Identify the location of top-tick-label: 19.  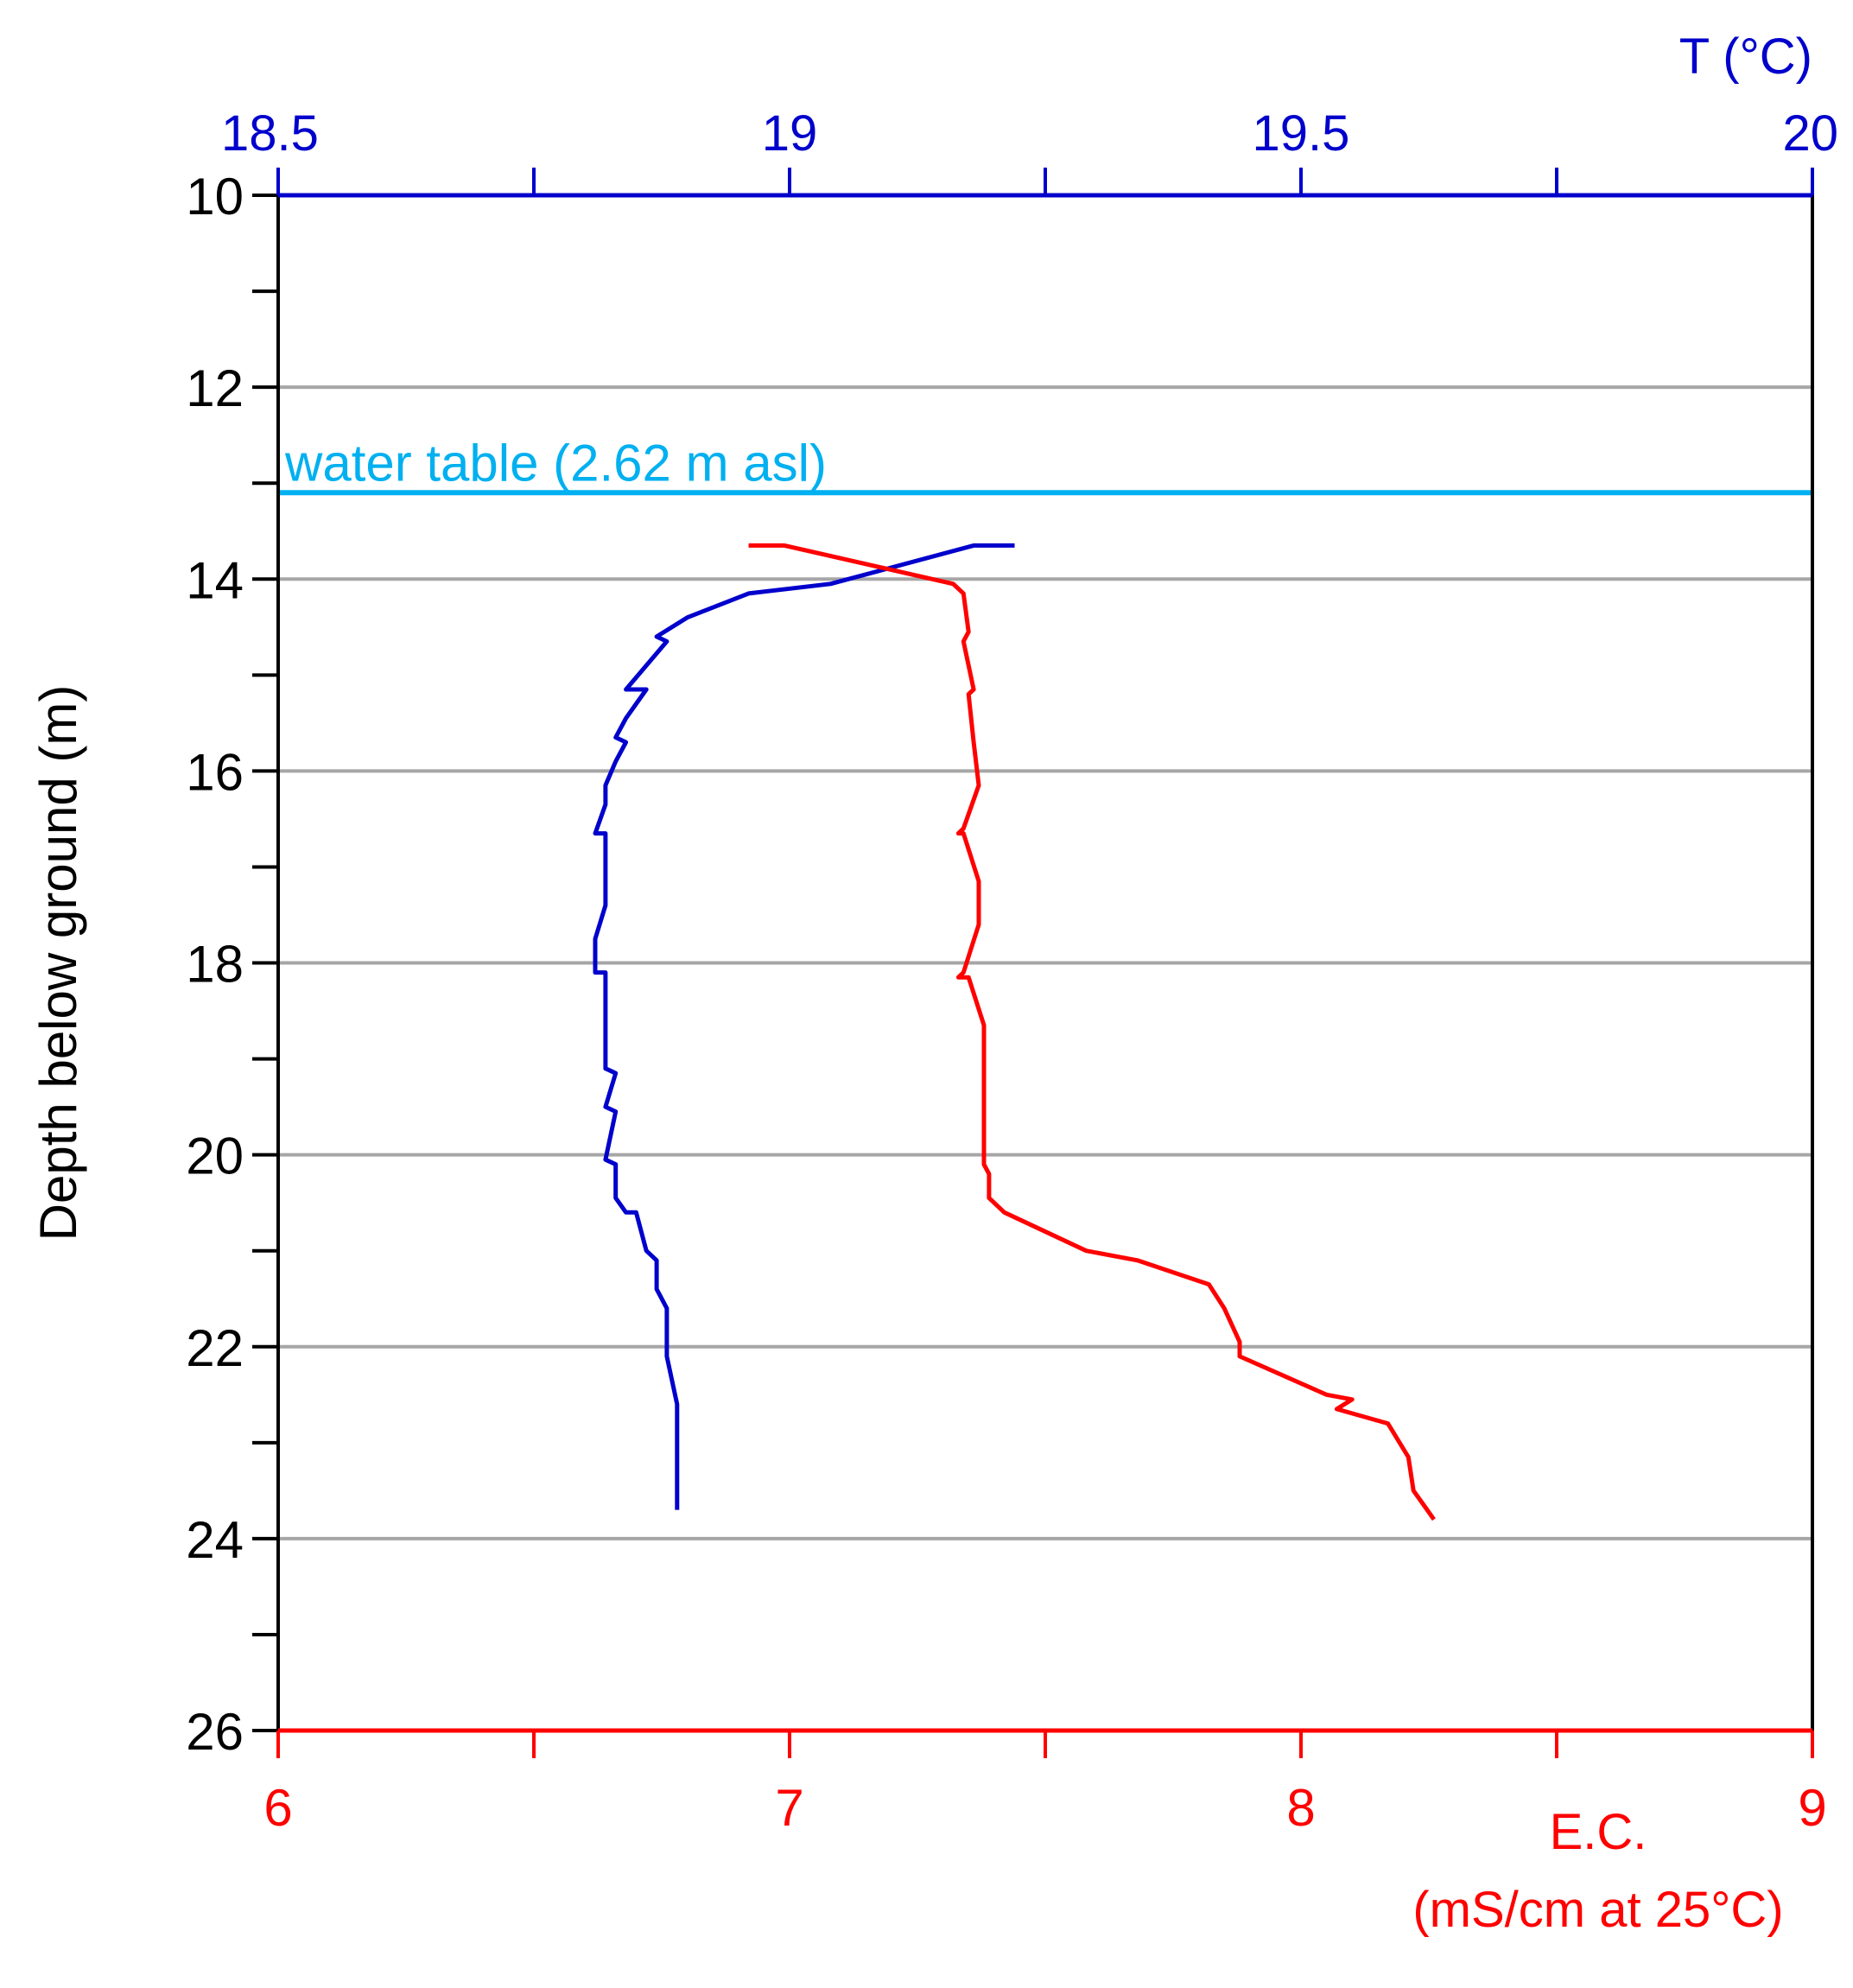
(790, 133).